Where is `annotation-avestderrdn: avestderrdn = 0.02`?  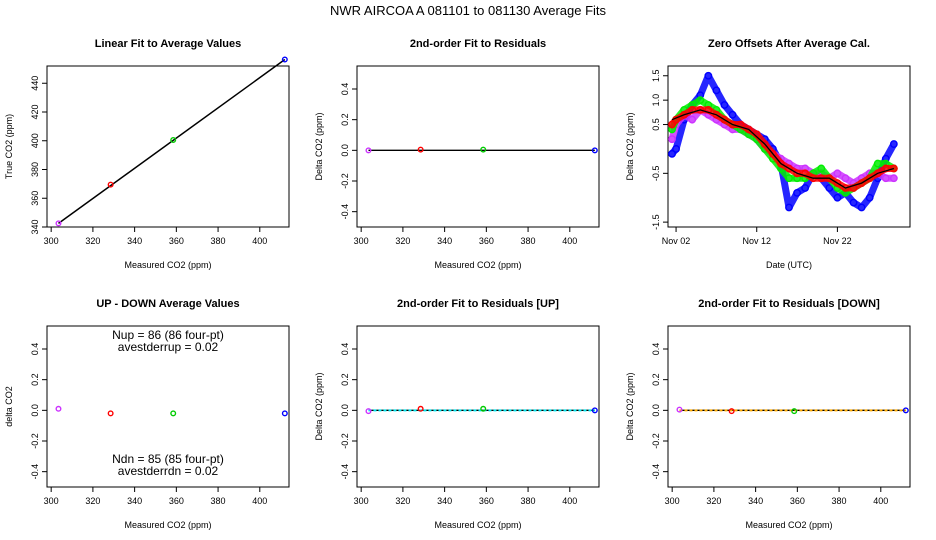
annotation-avestderrdn: avestderrdn = 0.02 is located at coordinates (168, 471).